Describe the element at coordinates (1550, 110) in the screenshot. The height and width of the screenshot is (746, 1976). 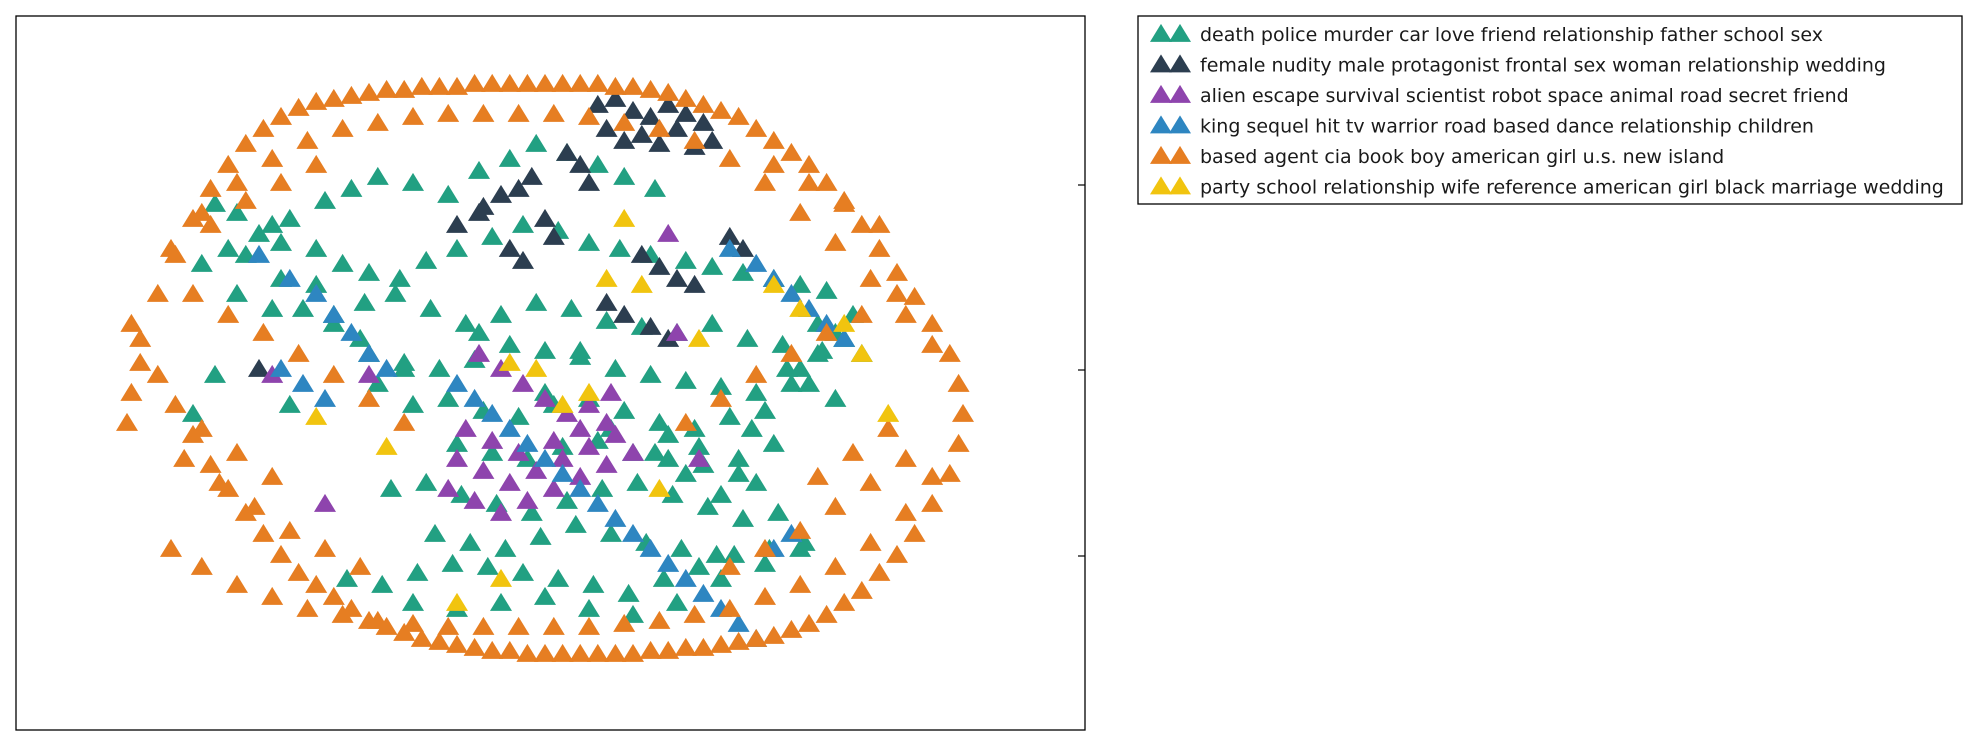
I see `legend-frame` at that location.